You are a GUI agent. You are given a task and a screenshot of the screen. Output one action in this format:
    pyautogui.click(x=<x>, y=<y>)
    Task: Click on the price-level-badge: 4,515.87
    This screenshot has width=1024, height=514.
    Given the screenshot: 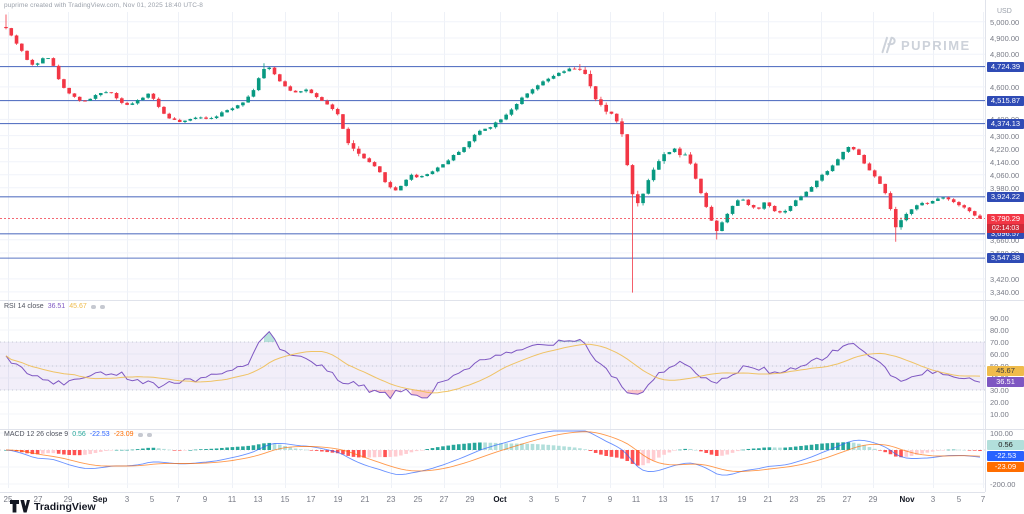 What is the action you would take?
    pyautogui.click(x=1005, y=100)
    